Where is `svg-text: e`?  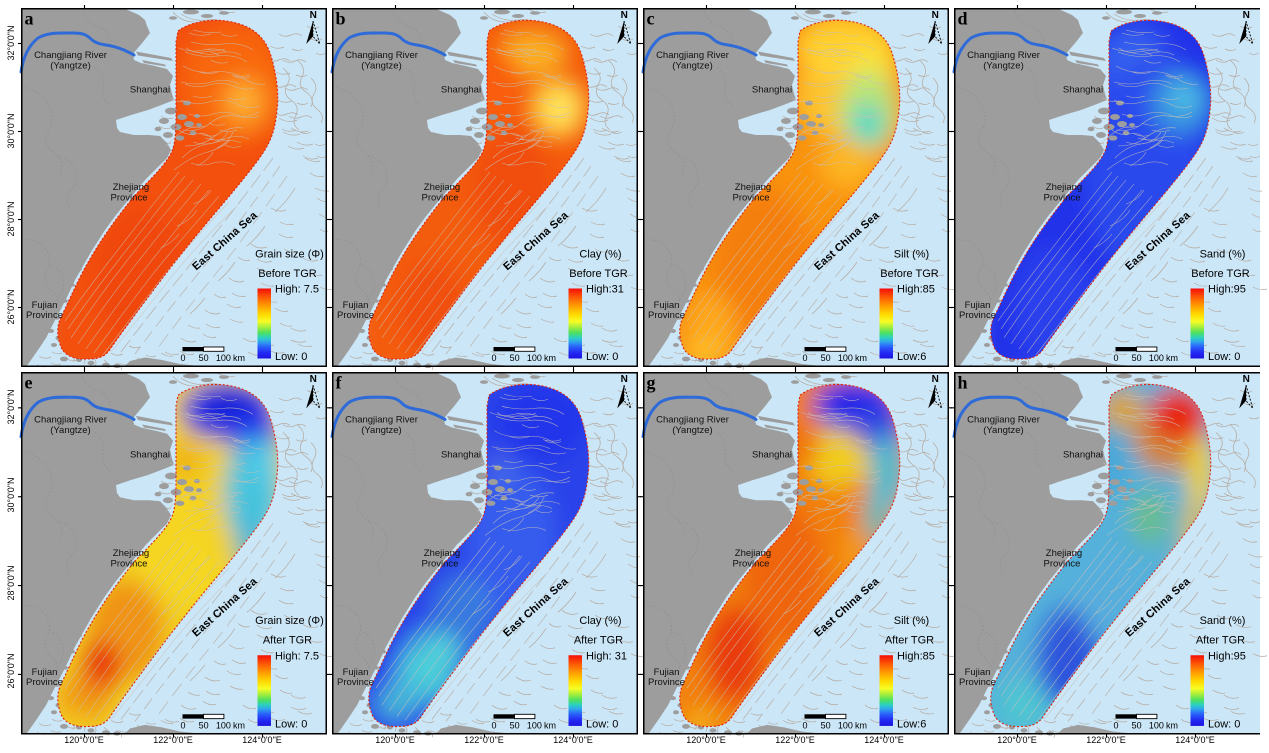
svg-text: e is located at coordinates (28, 382).